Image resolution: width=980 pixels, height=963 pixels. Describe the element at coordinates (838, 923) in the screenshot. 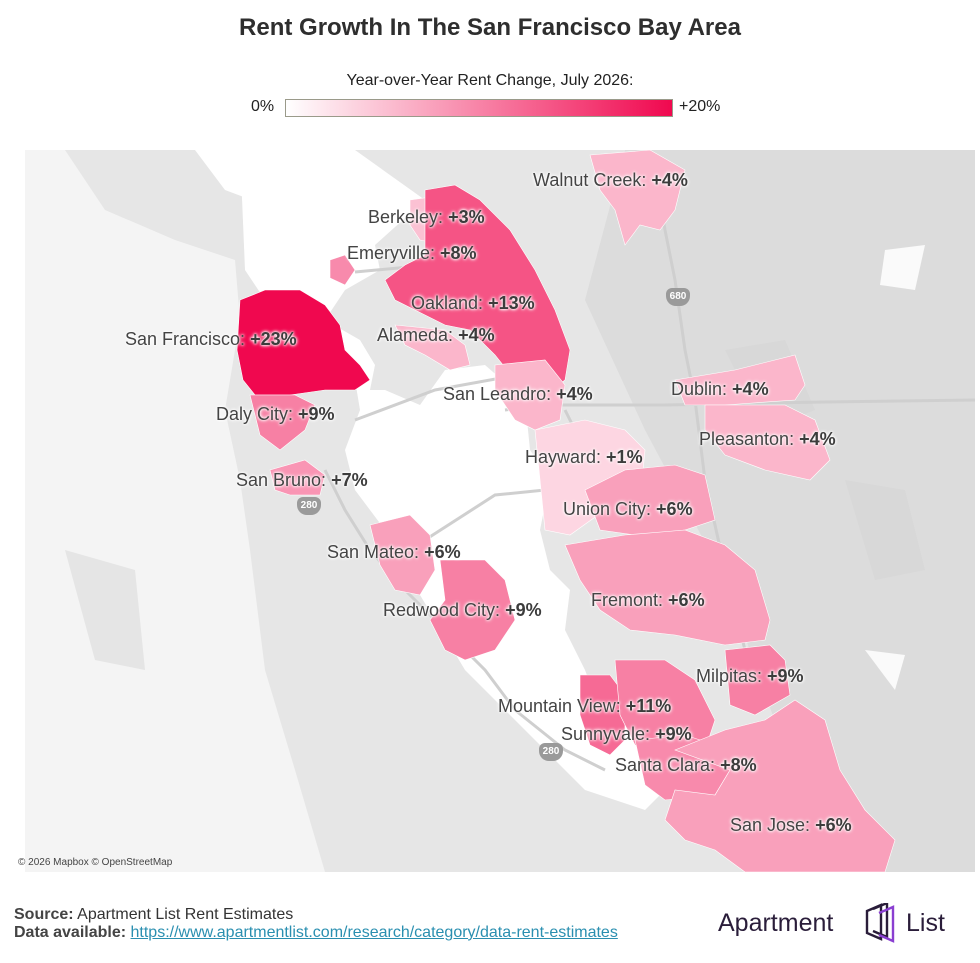

I see `apartment-list-logo: Apartment List` at that location.